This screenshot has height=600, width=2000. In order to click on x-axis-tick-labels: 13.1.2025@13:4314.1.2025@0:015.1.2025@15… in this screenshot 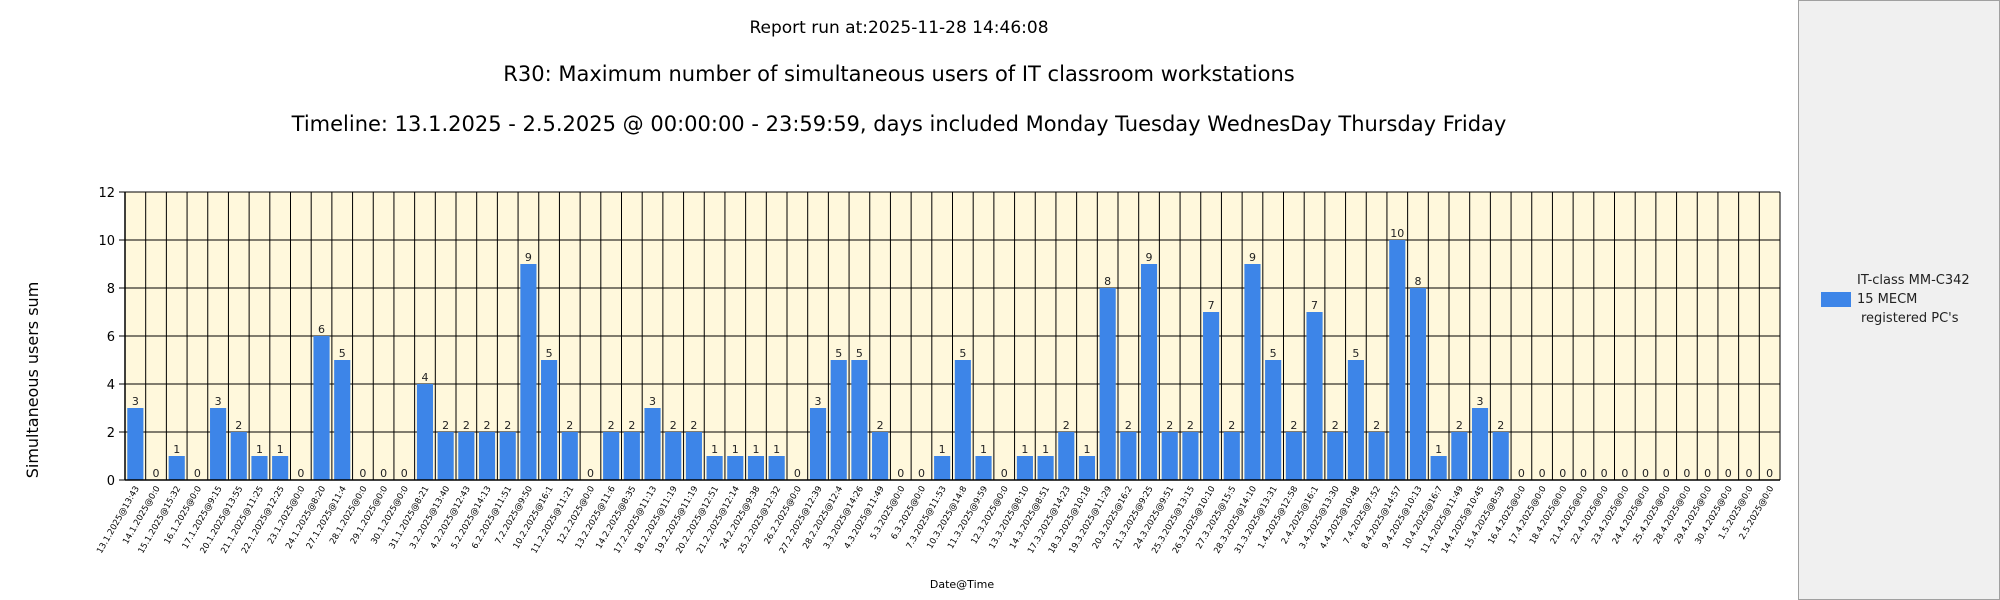, I will do `click(935, 520)`.